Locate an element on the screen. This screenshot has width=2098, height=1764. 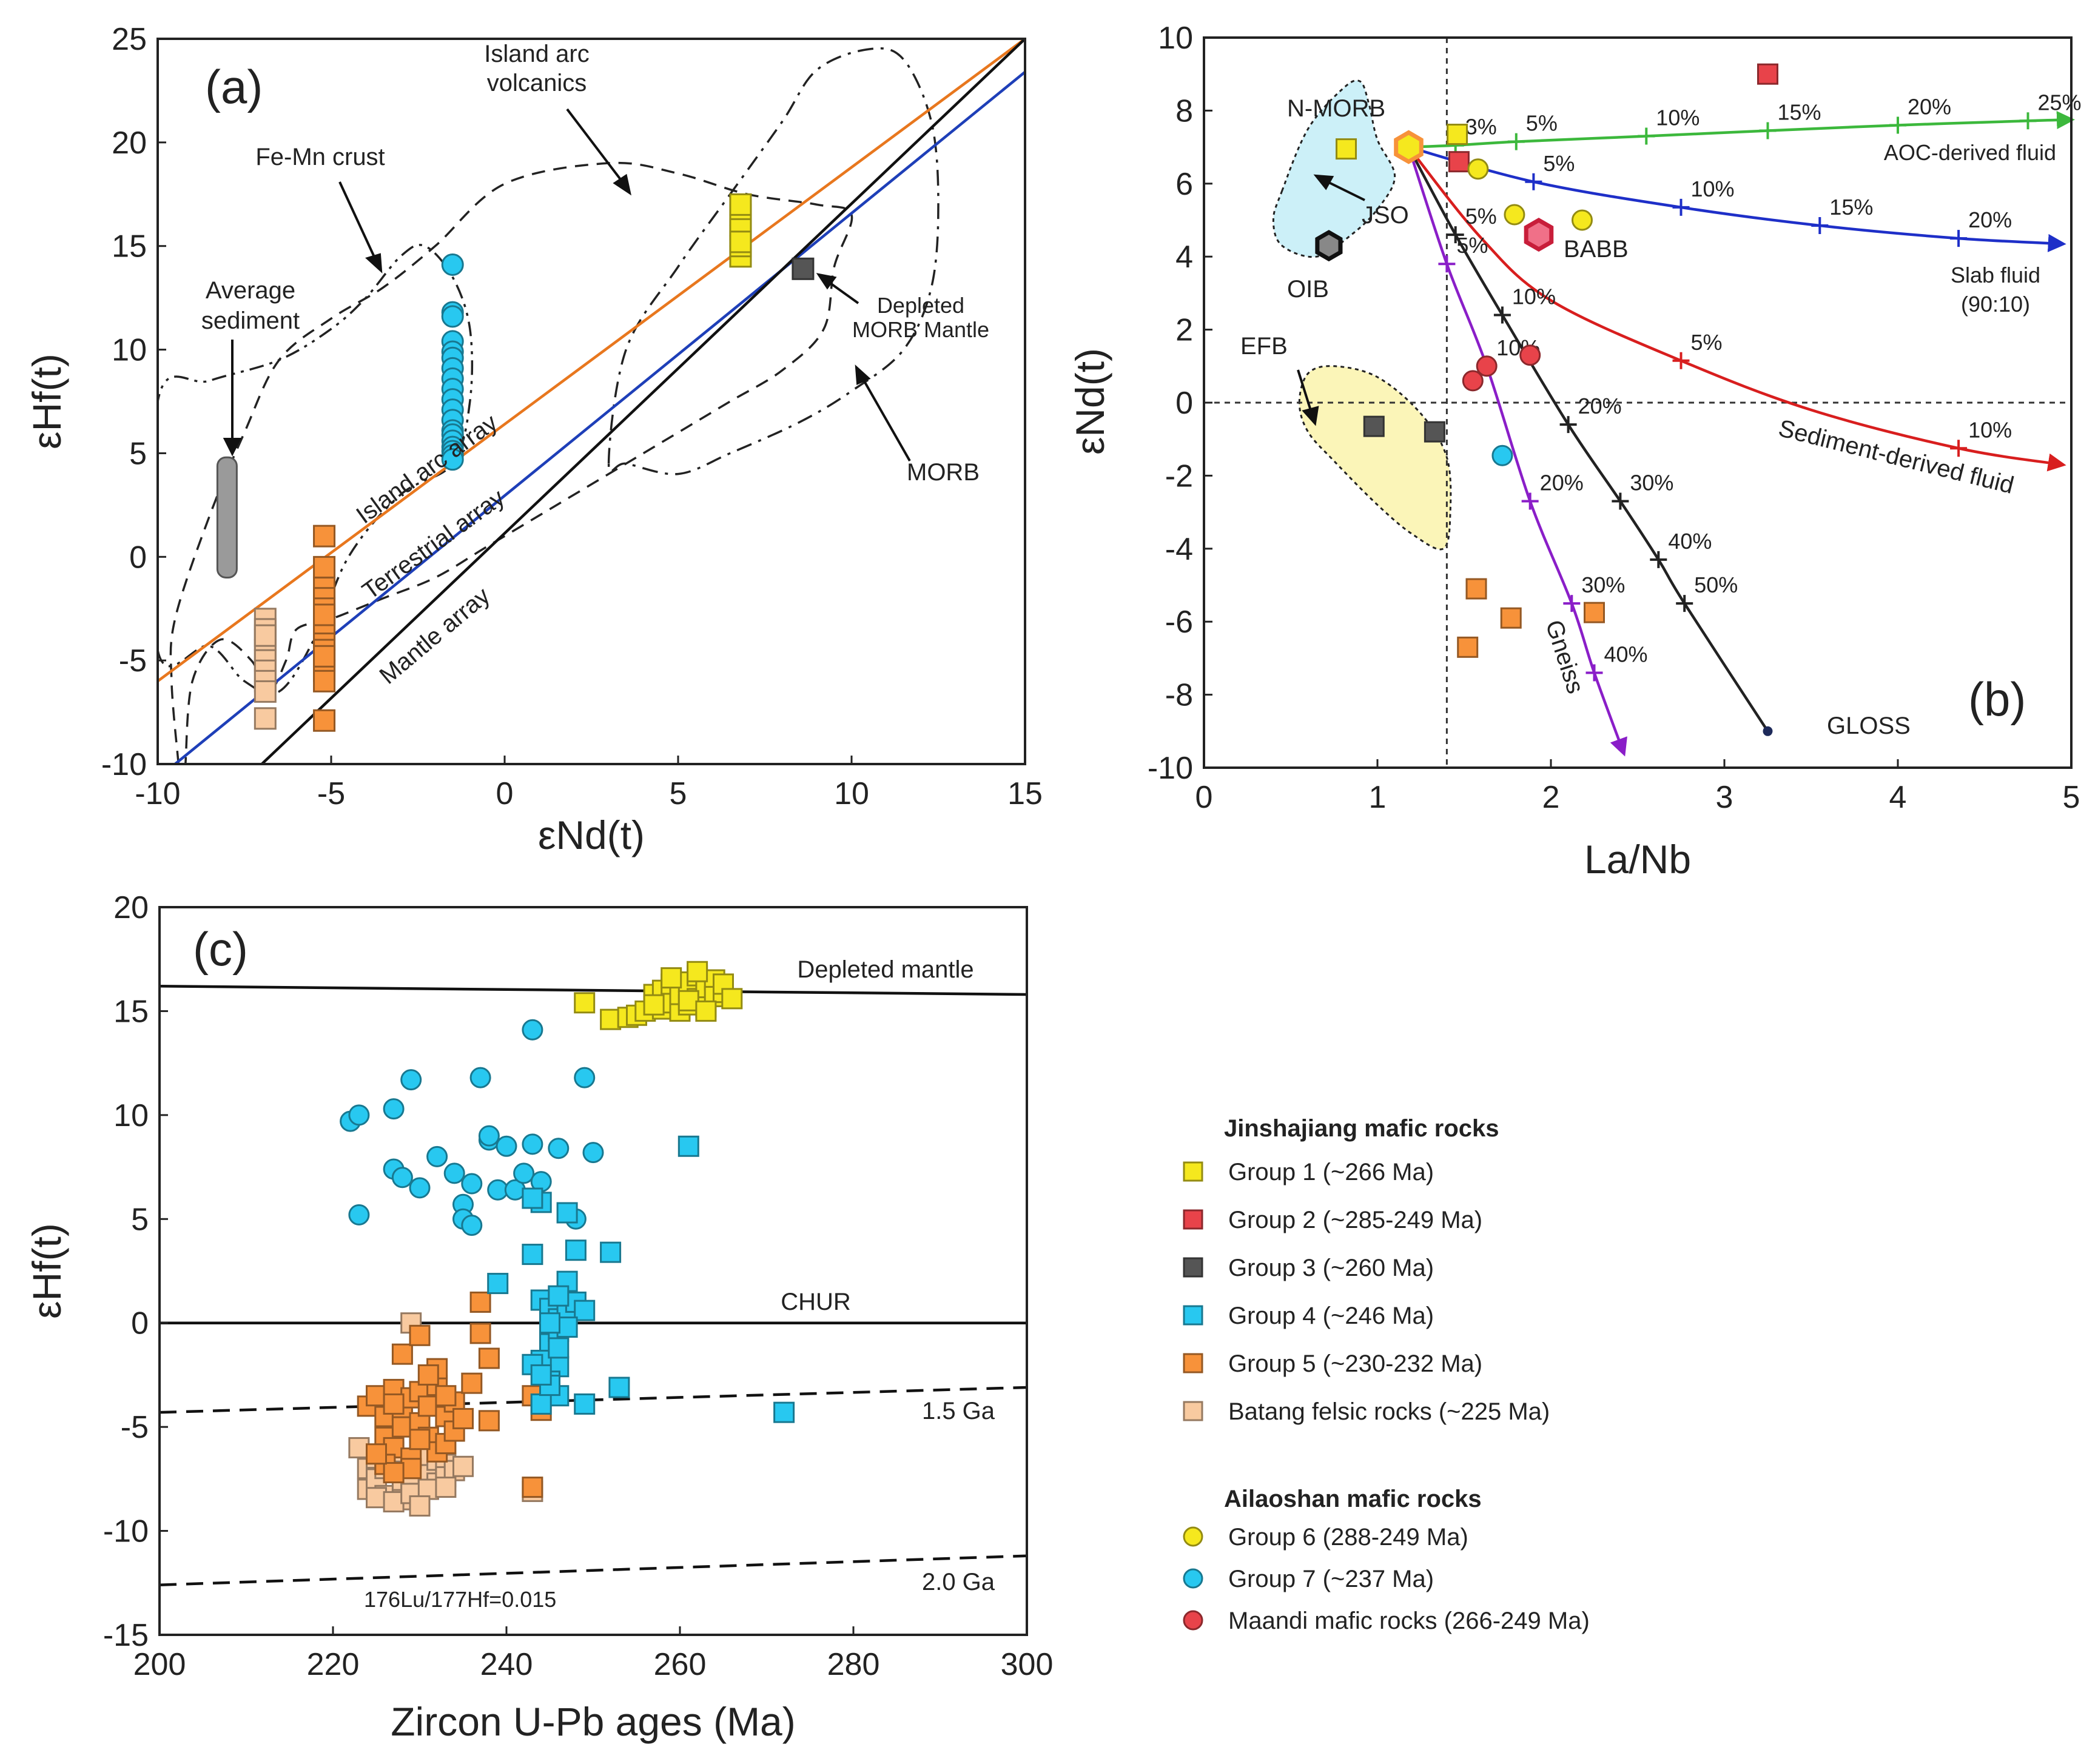
panel-a-ytick-label: -10 is located at coordinates (124, 764).